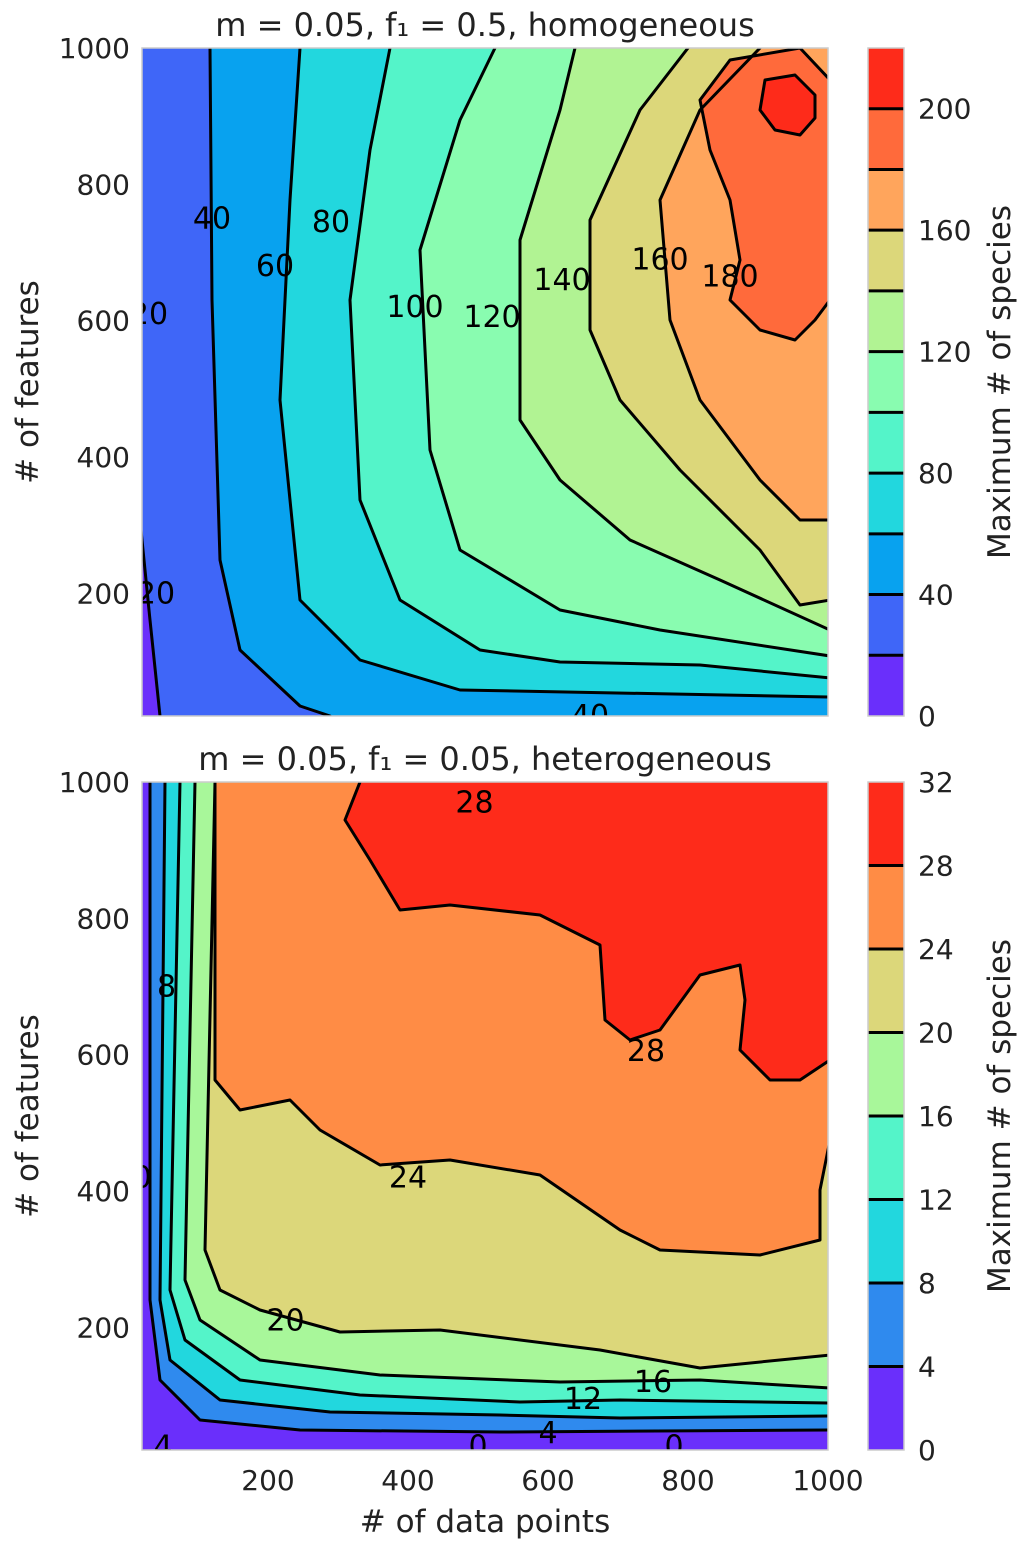 Image resolution: width=1021 pixels, height=1544 pixels. What do you see at coordinates (561, 280) in the screenshot?
I see `top-contour-label-7: 140` at bounding box center [561, 280].